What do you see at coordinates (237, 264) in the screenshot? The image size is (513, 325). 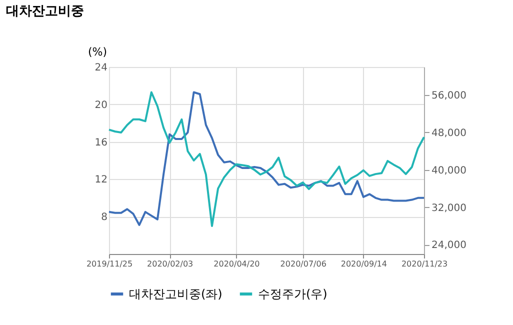 I see `x-tick-label: 2020/04/20` at bounding box center [237, 264].